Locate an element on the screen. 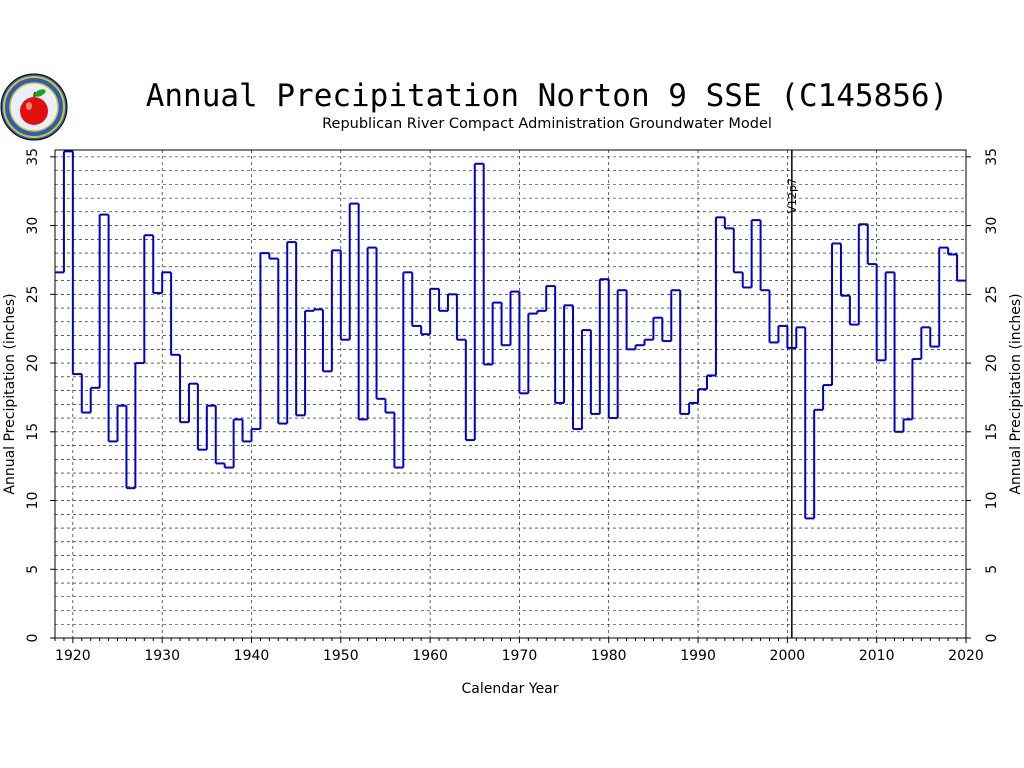 This screenshot has height=768, width=1024. y-tick-label-left: 5 is located at coordinates (33, 569).